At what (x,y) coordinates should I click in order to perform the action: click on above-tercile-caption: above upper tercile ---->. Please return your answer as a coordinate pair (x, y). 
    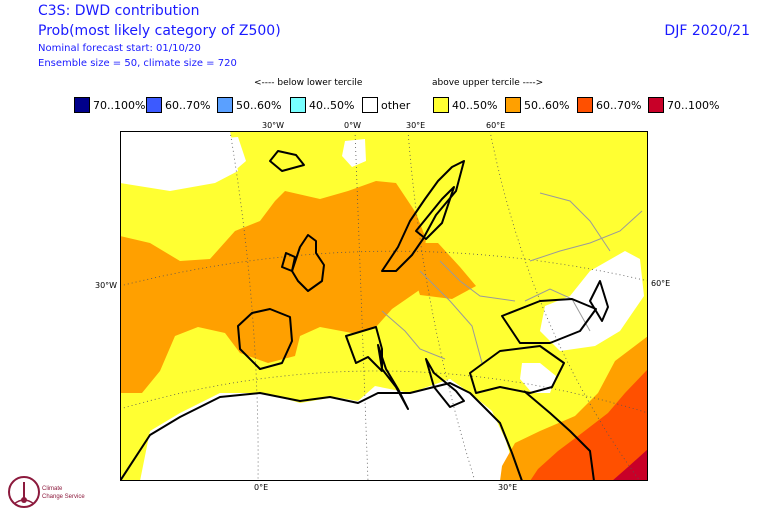
    Looking at the image, I should click on (488, 83).